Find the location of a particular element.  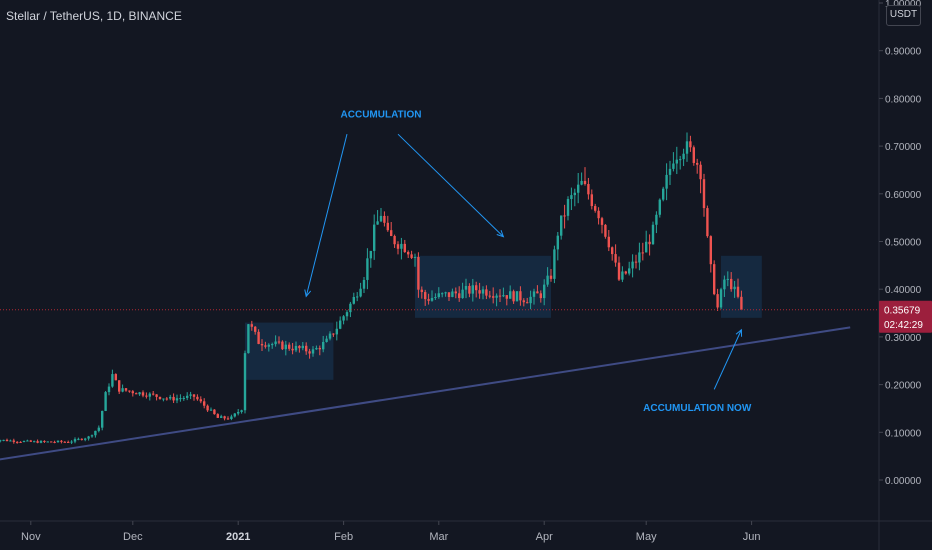

x-tick-label: May is located at coordinates (646, 537).